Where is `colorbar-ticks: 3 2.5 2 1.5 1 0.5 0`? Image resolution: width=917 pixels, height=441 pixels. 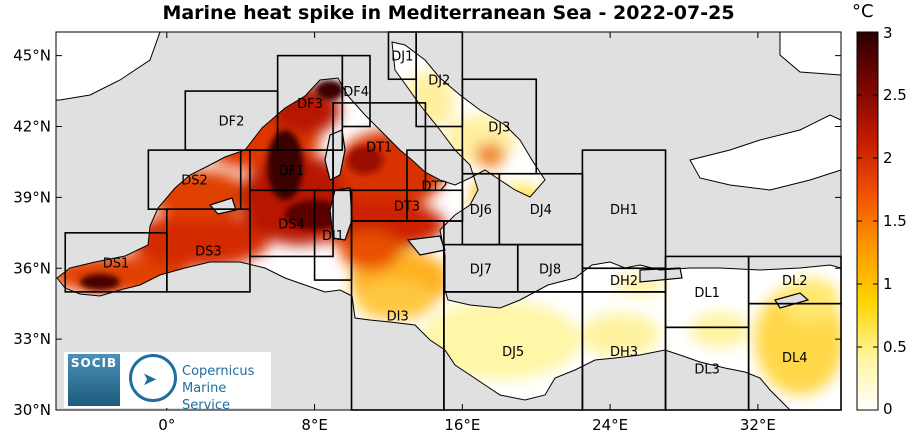 colorbar-ticks: 3 2.5 2 1.5 1 0.5 0 is located at coordinates (882, 221).